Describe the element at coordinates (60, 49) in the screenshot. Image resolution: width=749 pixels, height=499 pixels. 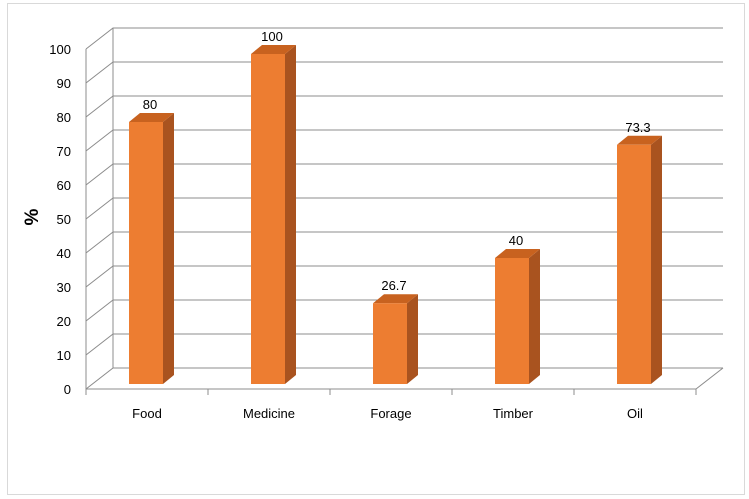
I see `y-tick-label: 100` at that location.